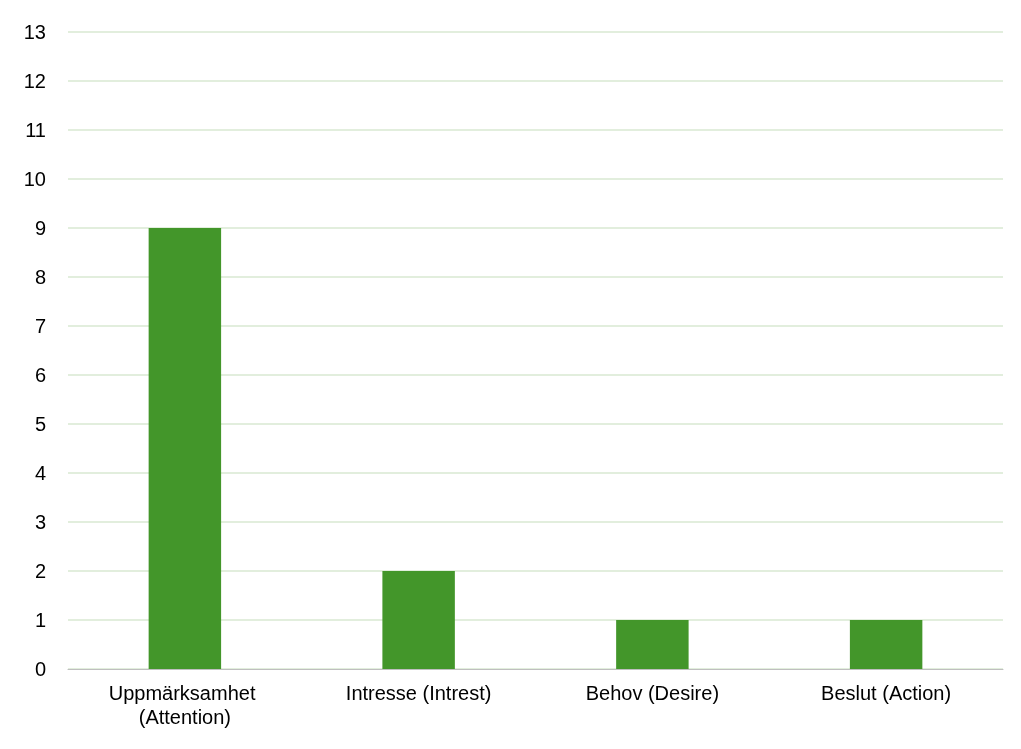 This screenshot has width=1021, height=749. What do you see at coordinates (40, 375) in the screenshot?
I see `y-tick-label: 6` at bounding box center [40, 375].